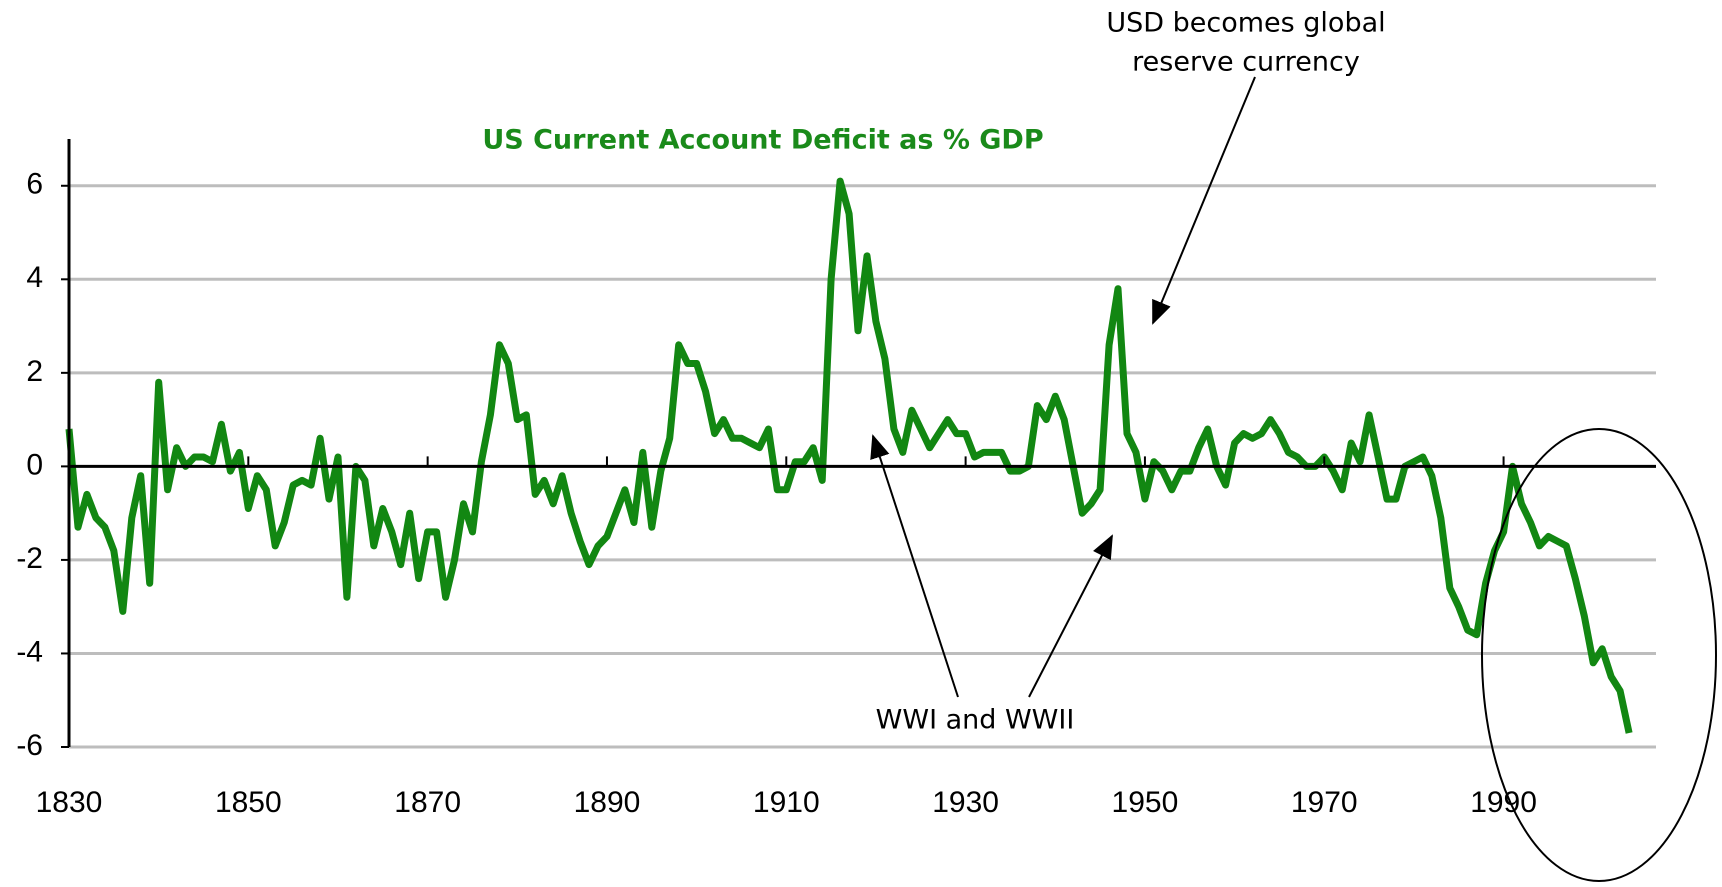  What do you see at coordinates (29, 558) in the screenshot?
I see `y-tick-label: -2` at bounding box center [29, 558].